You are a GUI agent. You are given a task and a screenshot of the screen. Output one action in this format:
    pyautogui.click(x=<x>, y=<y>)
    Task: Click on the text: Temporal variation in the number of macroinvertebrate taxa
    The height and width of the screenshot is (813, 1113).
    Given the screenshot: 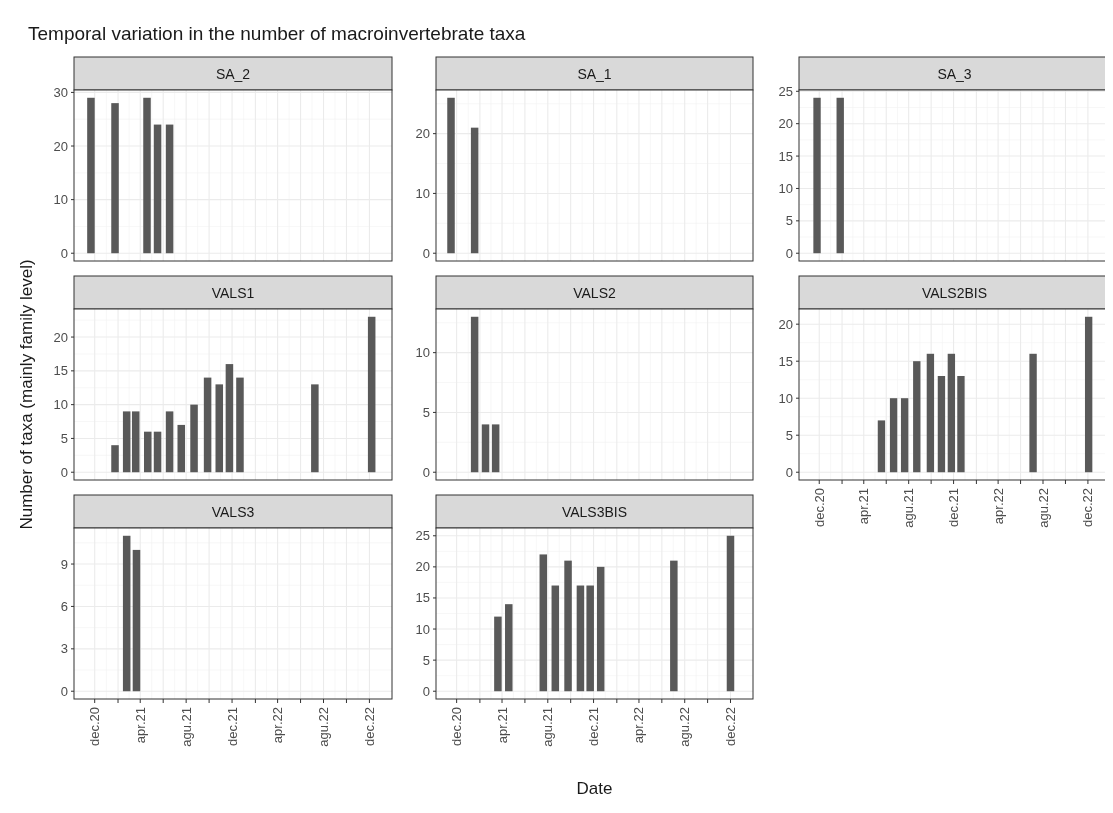 What is the action you would take?
    pyautogui.click(x=277, y=33)
    